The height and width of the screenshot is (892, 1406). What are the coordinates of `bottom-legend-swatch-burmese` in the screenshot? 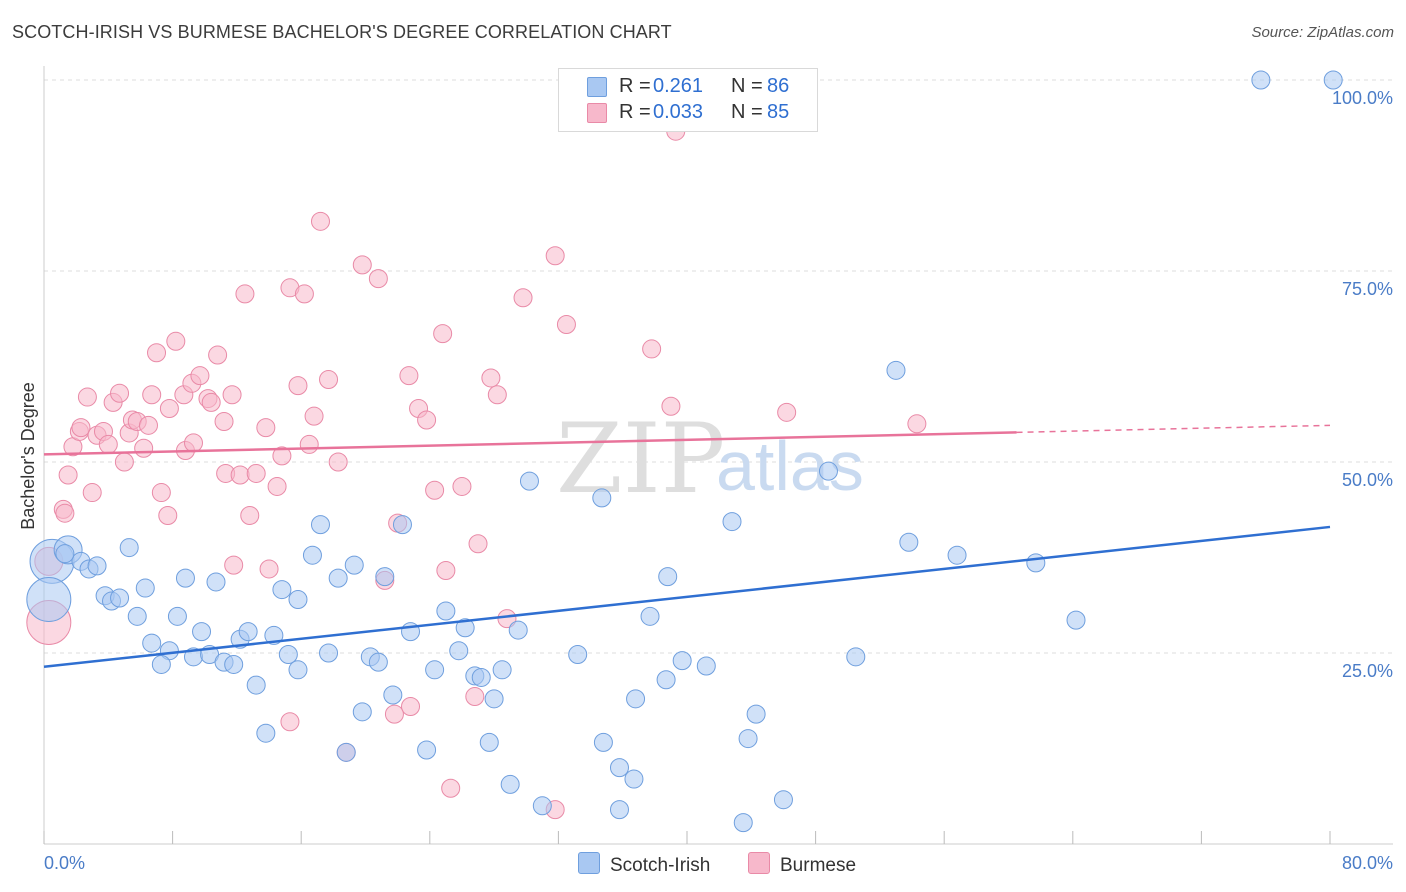 It's located at (759, 863).